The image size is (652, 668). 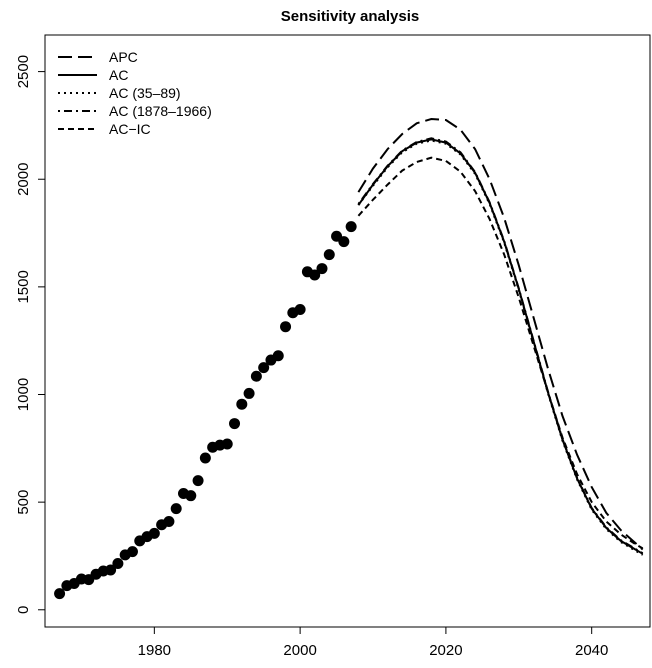 What do you see at coordinates (23, 502) in the screenshot?
I see `y-tick-label: 500` at bounding box center [23, 502].